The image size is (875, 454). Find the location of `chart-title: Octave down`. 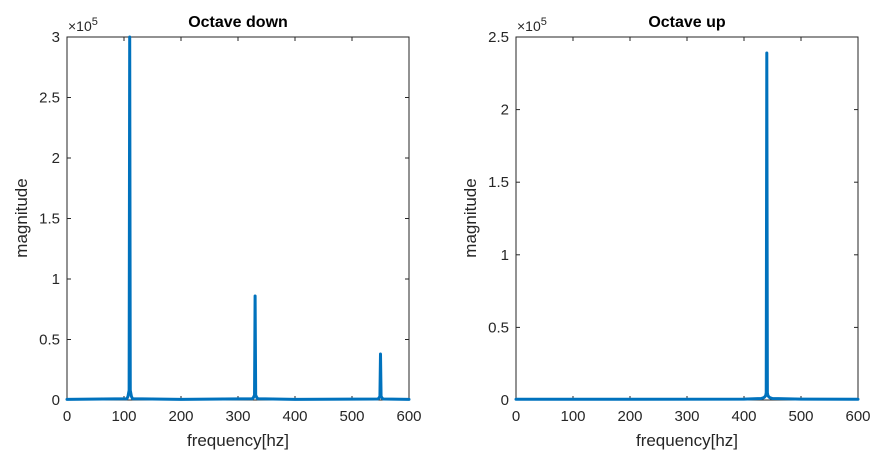

chart-title: Octave down is located at coordinates (238, 22).